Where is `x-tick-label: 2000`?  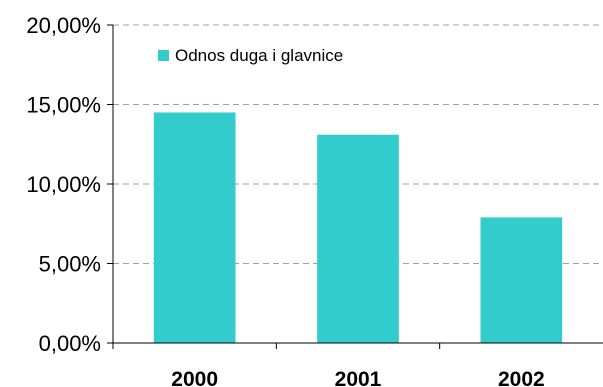
x-tick-label: 2000 is located at coordinates (194, 377).